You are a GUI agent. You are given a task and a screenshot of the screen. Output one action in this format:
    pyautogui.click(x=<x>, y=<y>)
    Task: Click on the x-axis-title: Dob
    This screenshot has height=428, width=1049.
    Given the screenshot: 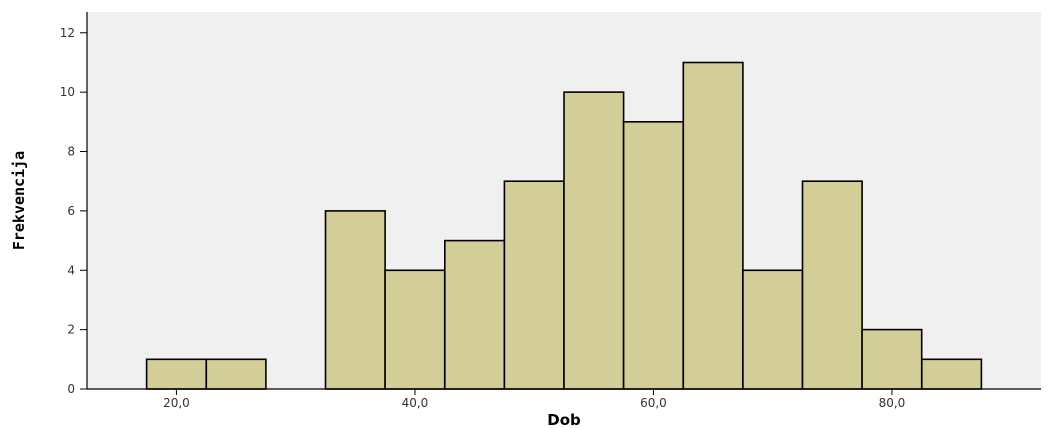 What is the action you would take?
    pyautogui.click(x=564, y=419)
    